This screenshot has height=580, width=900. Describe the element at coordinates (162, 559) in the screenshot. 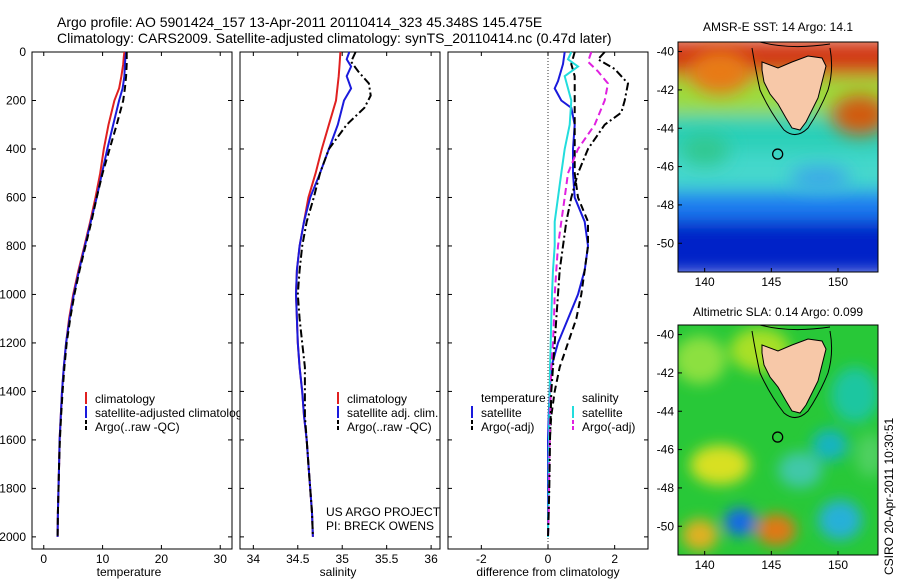

I see `x-tick-label: 20` at that location.